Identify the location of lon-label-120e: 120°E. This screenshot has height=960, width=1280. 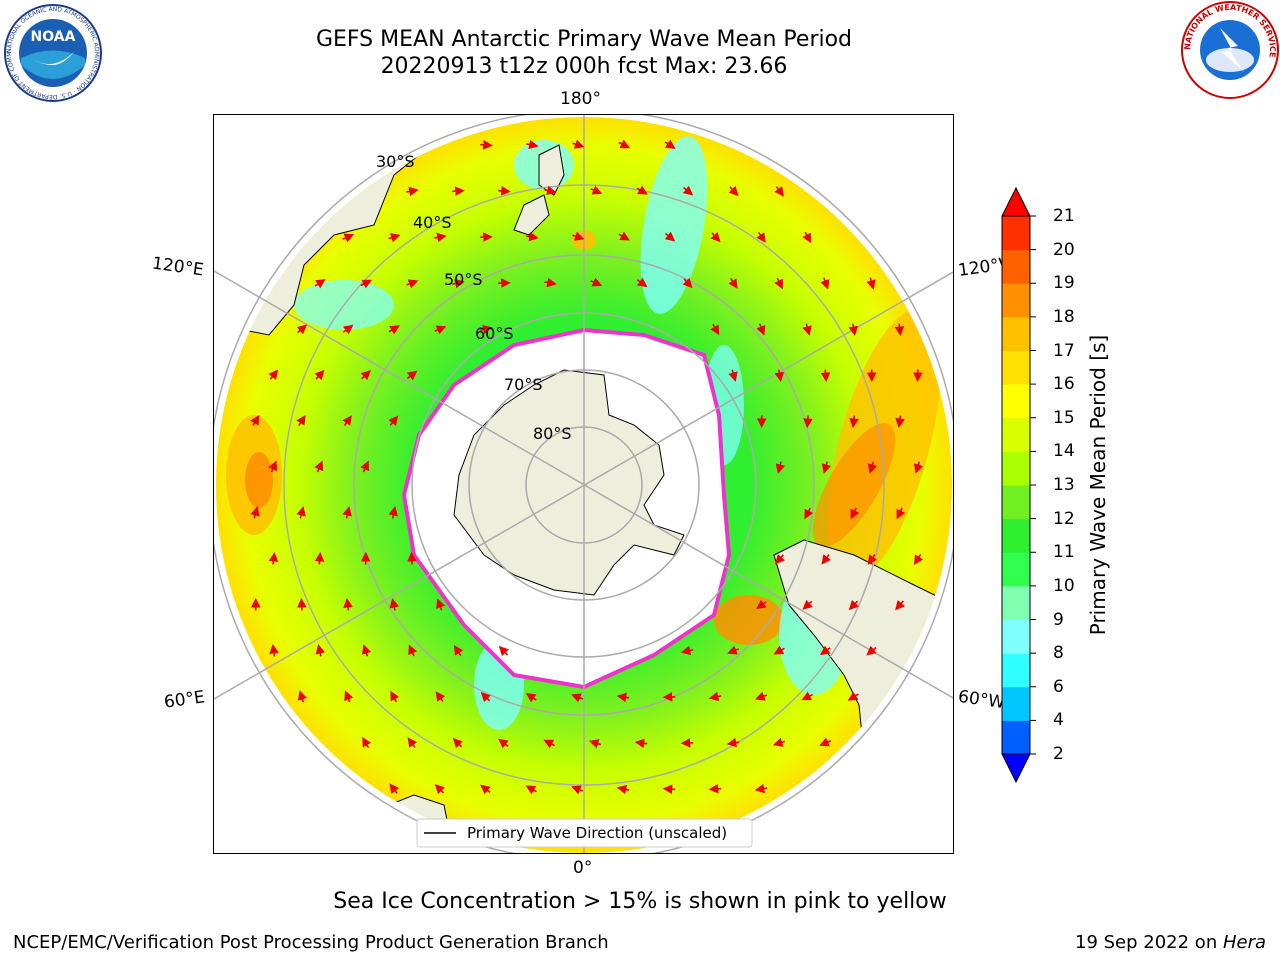
(177, 267).